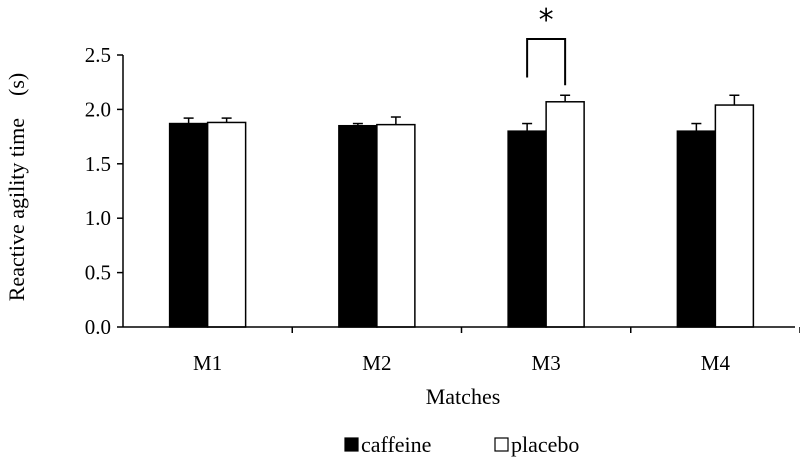 The image size is (800, 467). What do you see at coordinates (461, 444) in the screenshot?
I see `legend: caffeine placebo` at bounding box center [461, 444].